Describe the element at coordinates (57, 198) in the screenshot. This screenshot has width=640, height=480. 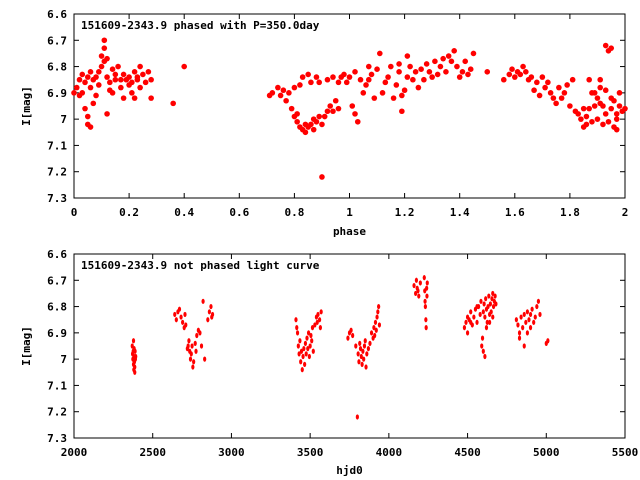
I see `phased-y-tick-label: 7.3` at that location.